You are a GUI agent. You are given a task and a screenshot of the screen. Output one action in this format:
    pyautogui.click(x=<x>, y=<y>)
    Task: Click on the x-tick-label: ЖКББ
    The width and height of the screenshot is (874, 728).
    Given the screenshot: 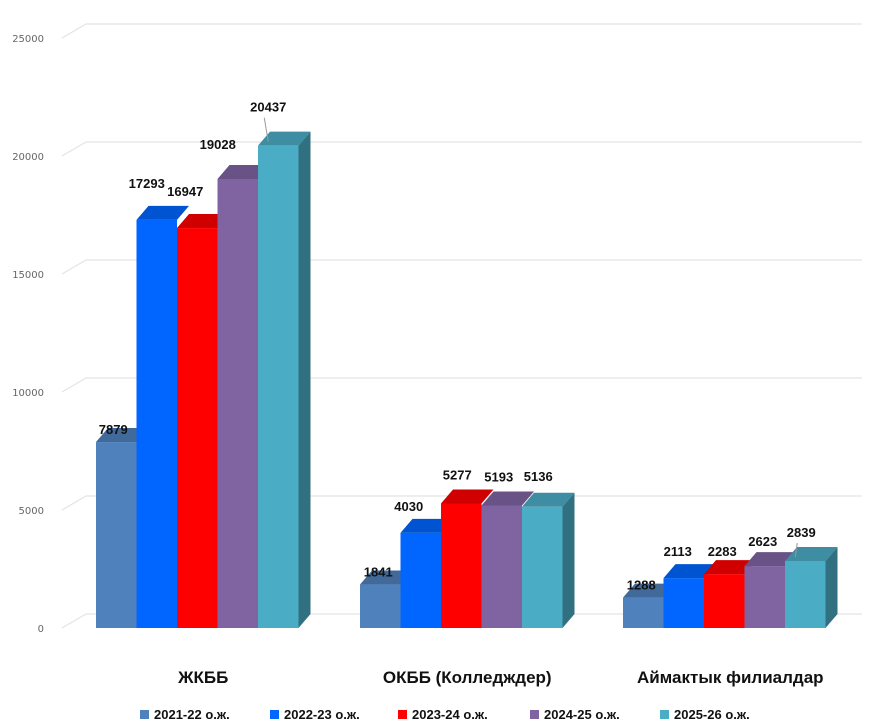 What is the action you would take?
    pyautogui.click(x=202, y=677)
    